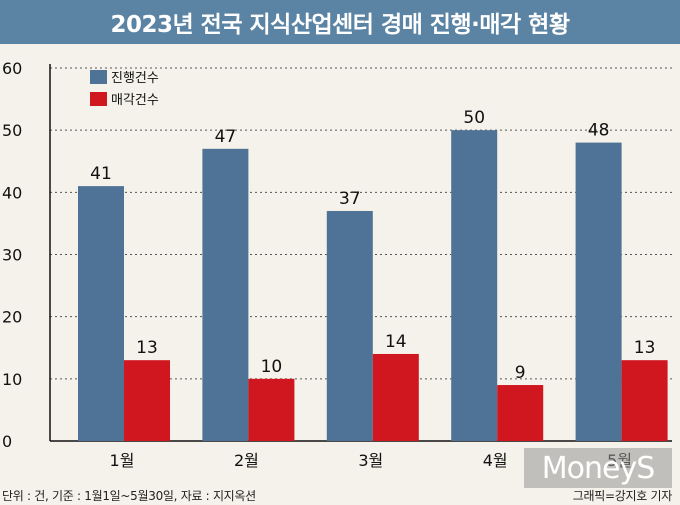 The height and width of the screenshot is (505, 680). I want to click on graphic-credit: 그래픽=강지호 기자, so click(622, 496).